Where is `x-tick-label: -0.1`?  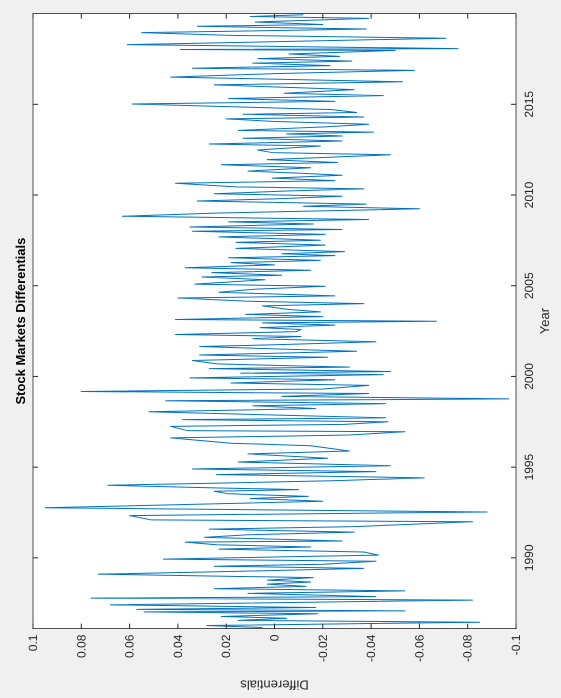
x-tick-label: -0.1 is located at coordinates (516, 645).